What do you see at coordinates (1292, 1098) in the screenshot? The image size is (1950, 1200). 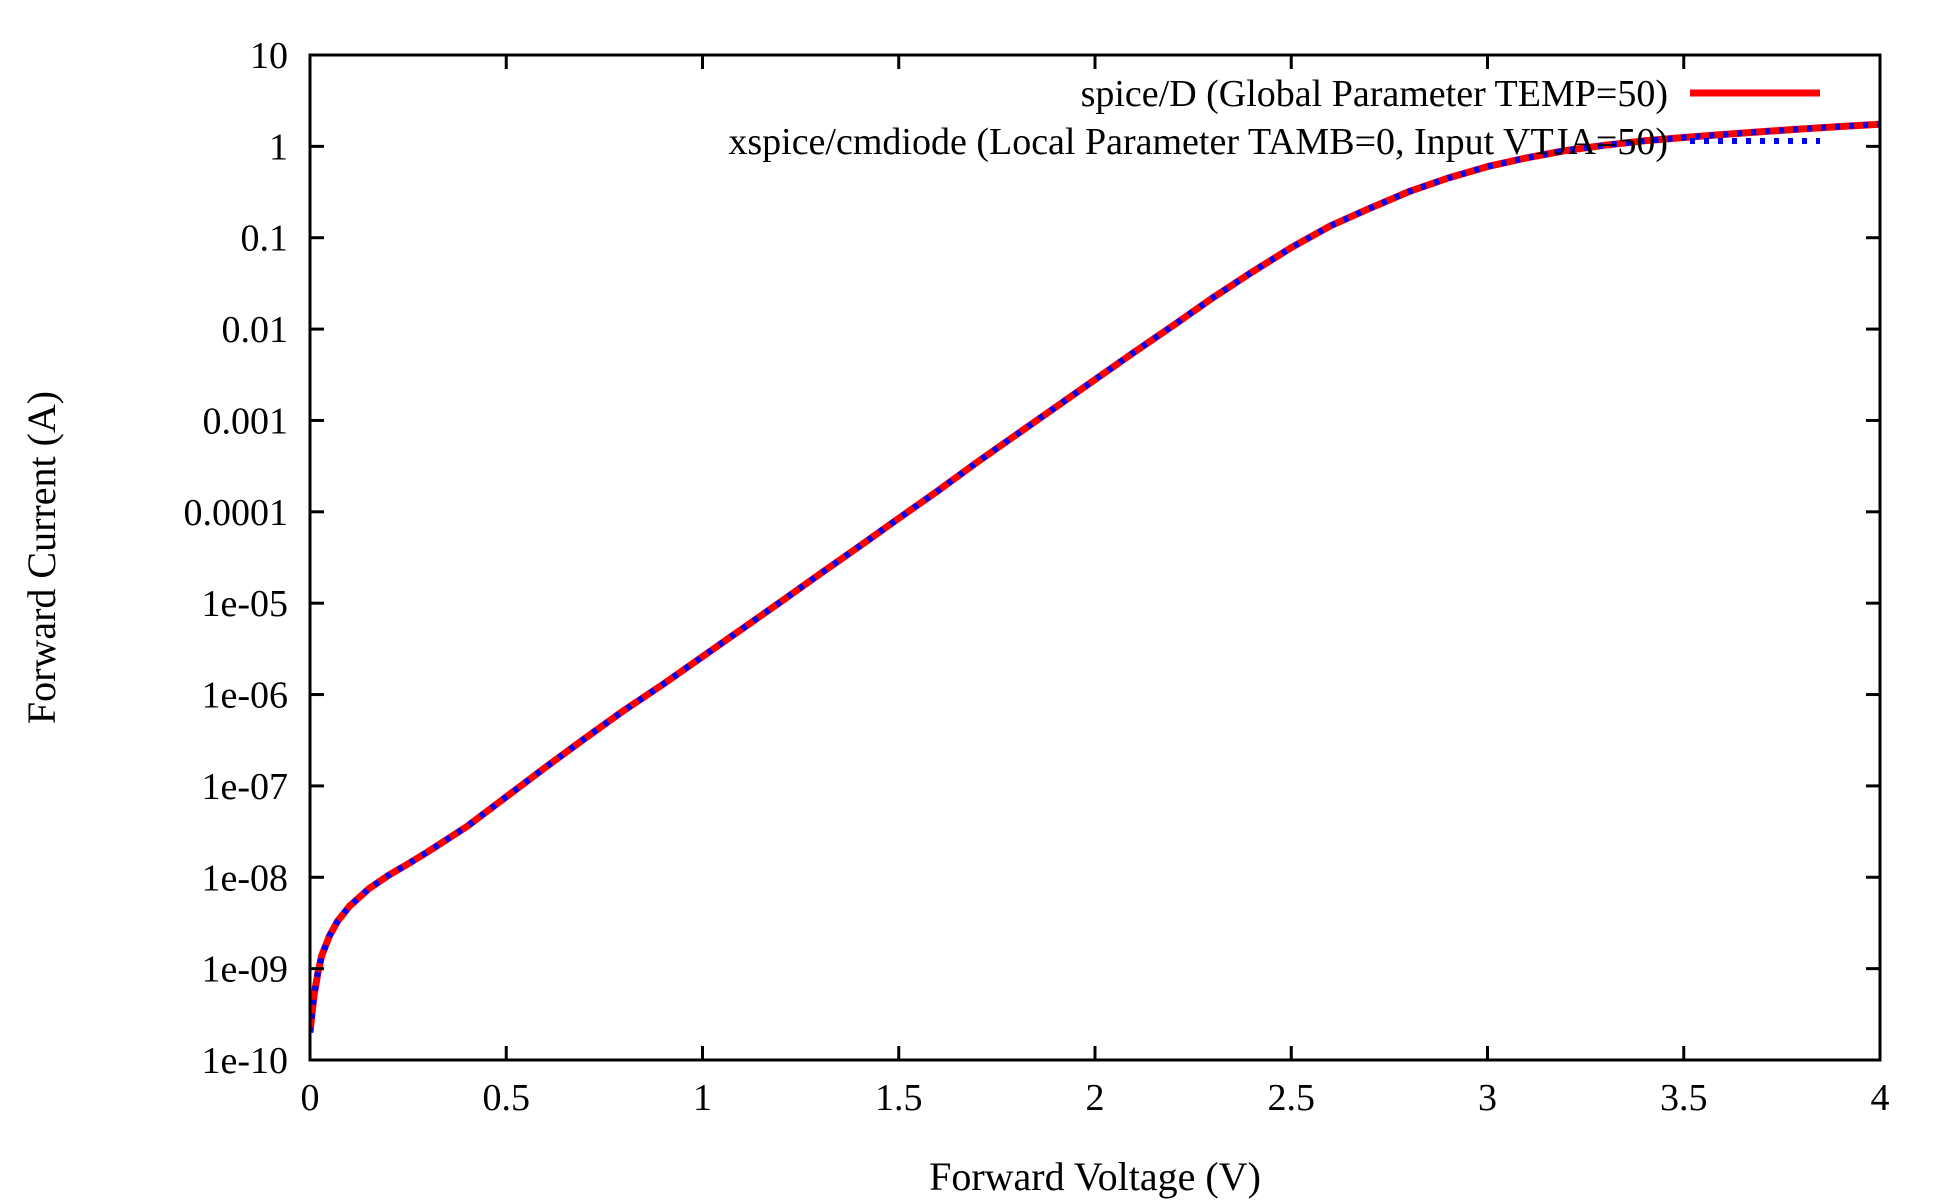 I see `x-tick-label: 2.5` at bounding box center [1292, 1098].